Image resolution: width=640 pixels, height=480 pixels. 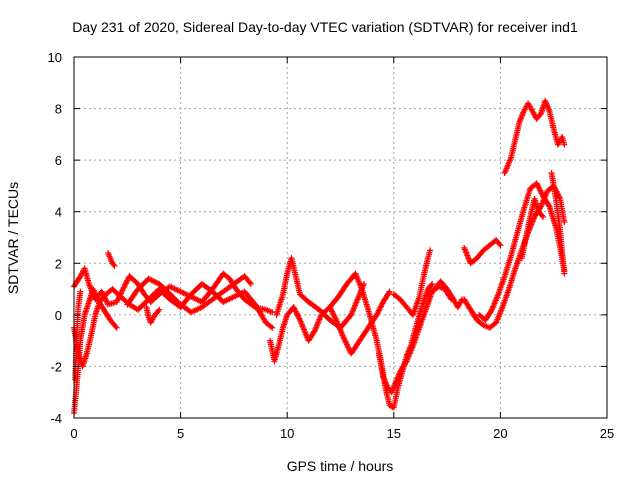 I want to click on series-sat-s, so click(x=558, y=223).